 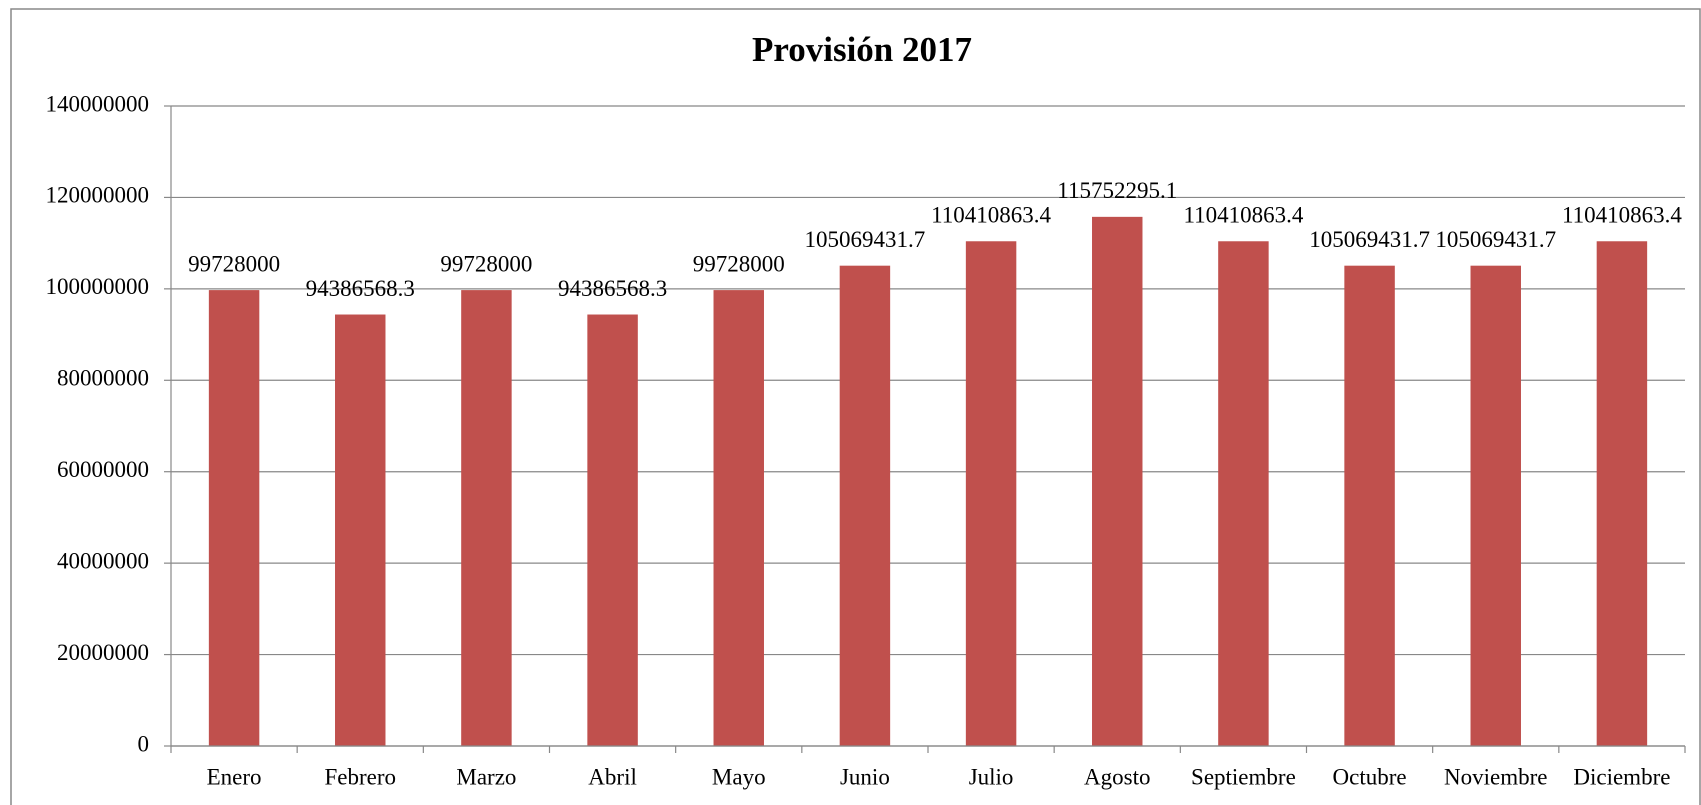 What do you see at coordinates (234, 776) in the screenshot?
I see `x-tick-label: Enero` at bounding box center [234, 776].